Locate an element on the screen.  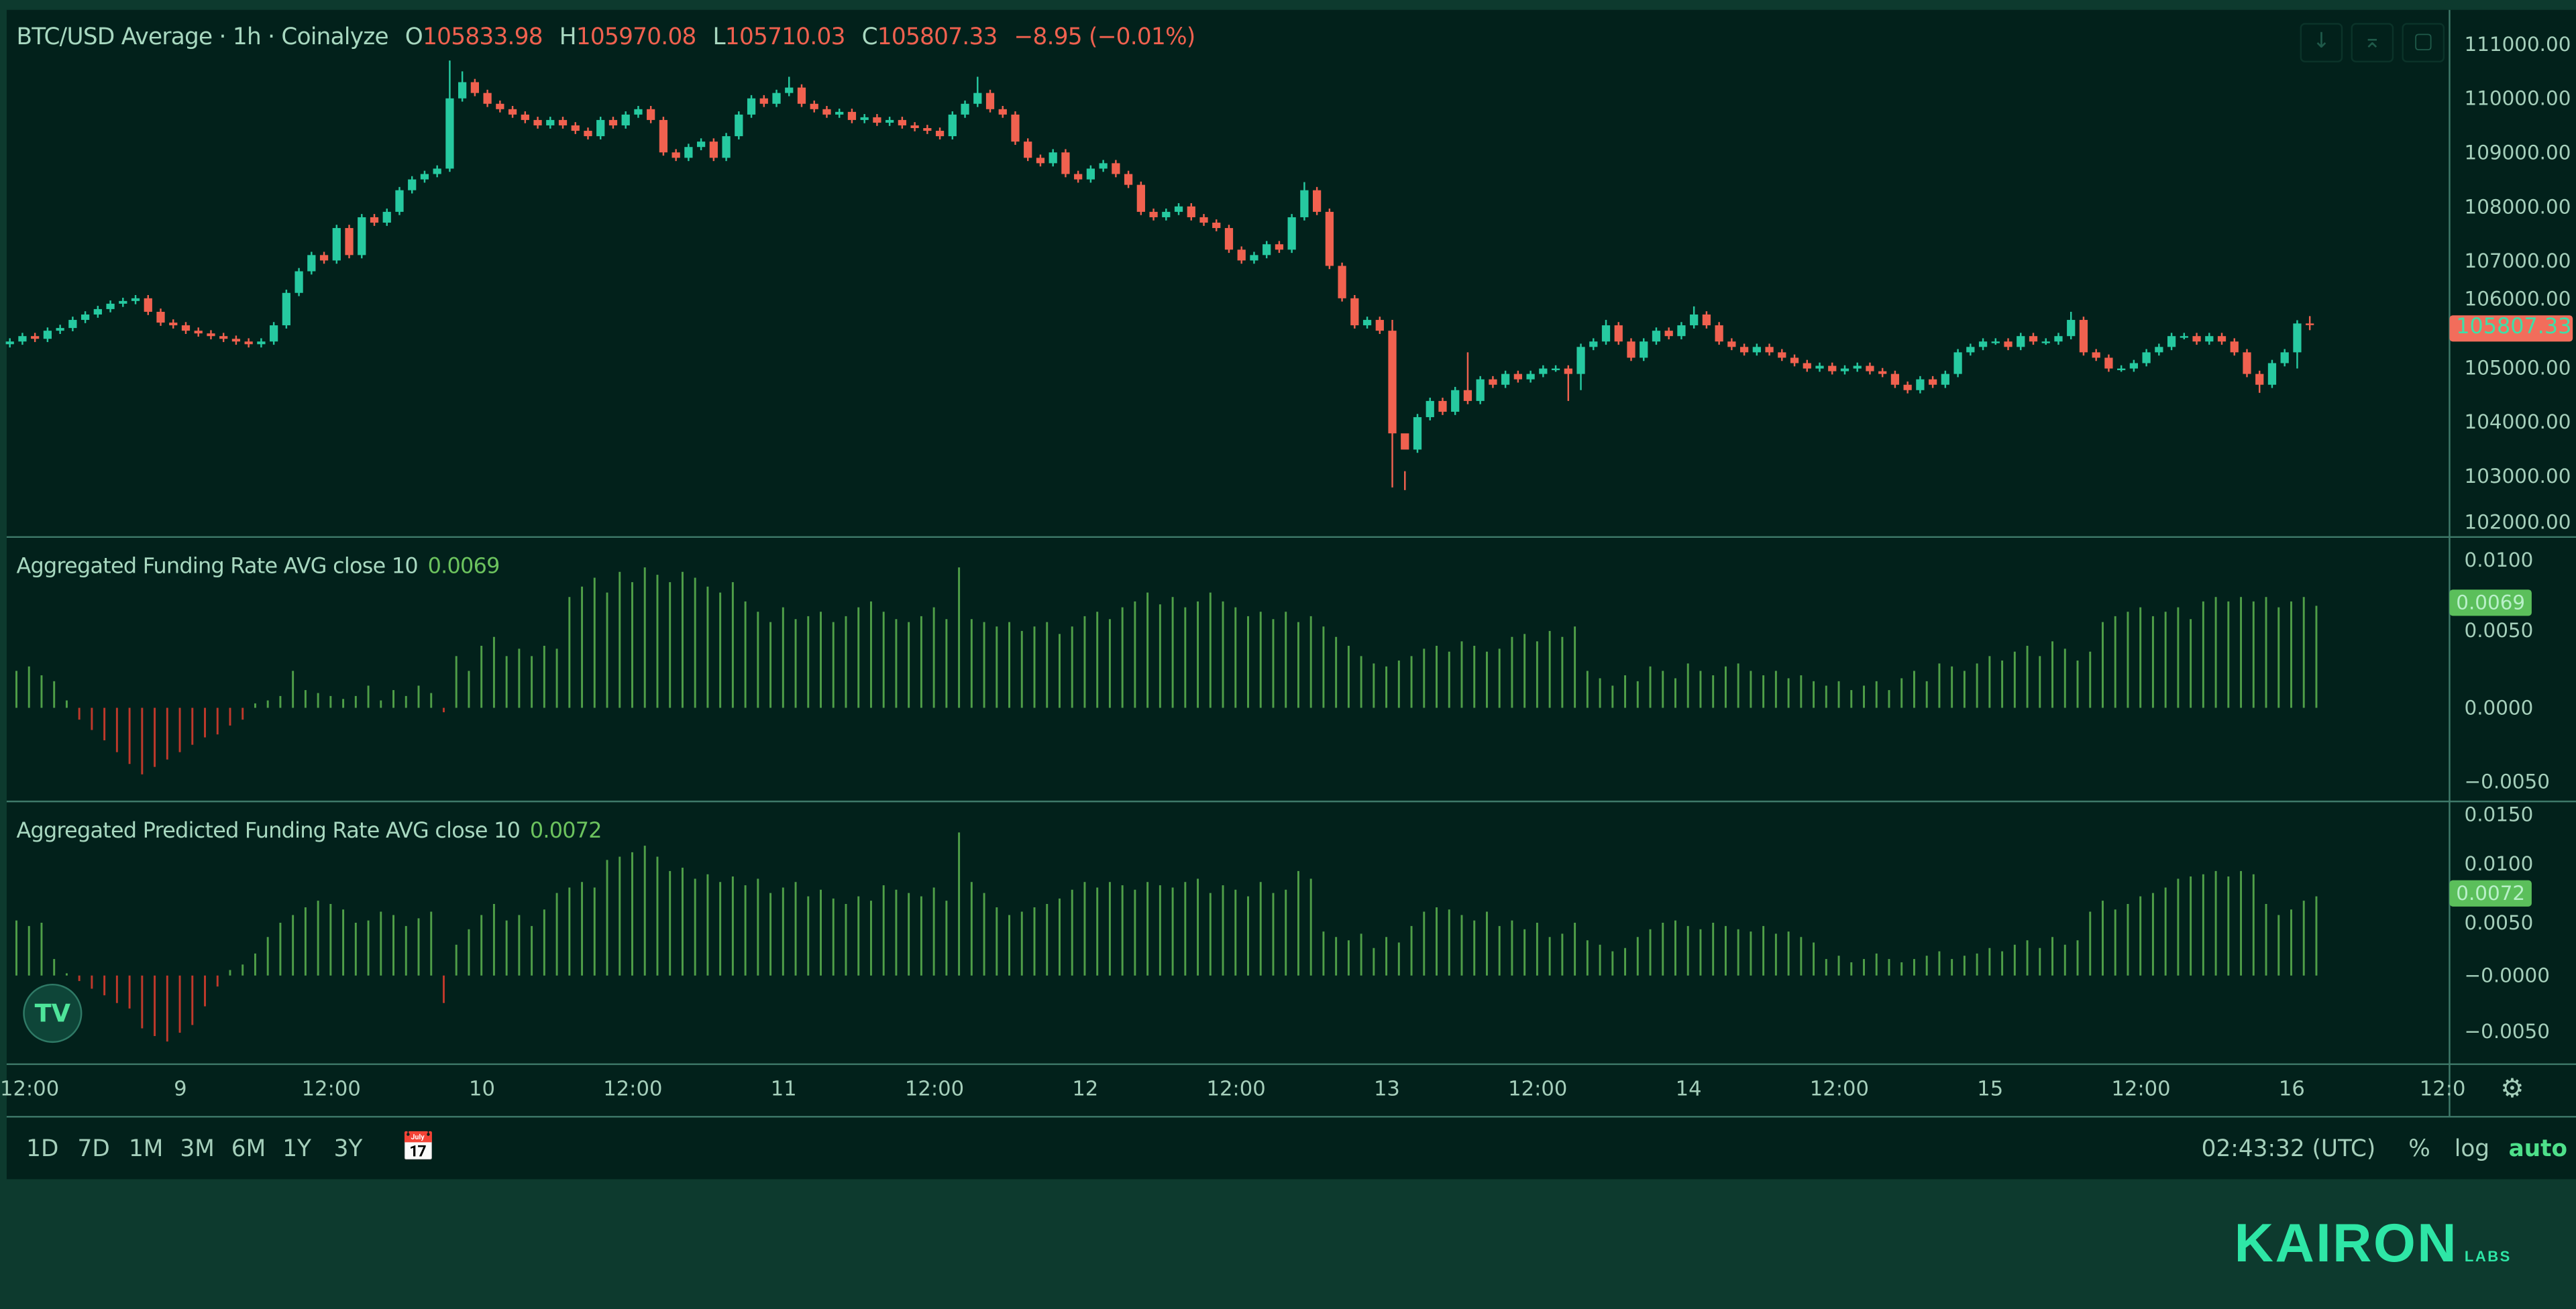
time-tick: 10 is located at coordinates (482, 1088).